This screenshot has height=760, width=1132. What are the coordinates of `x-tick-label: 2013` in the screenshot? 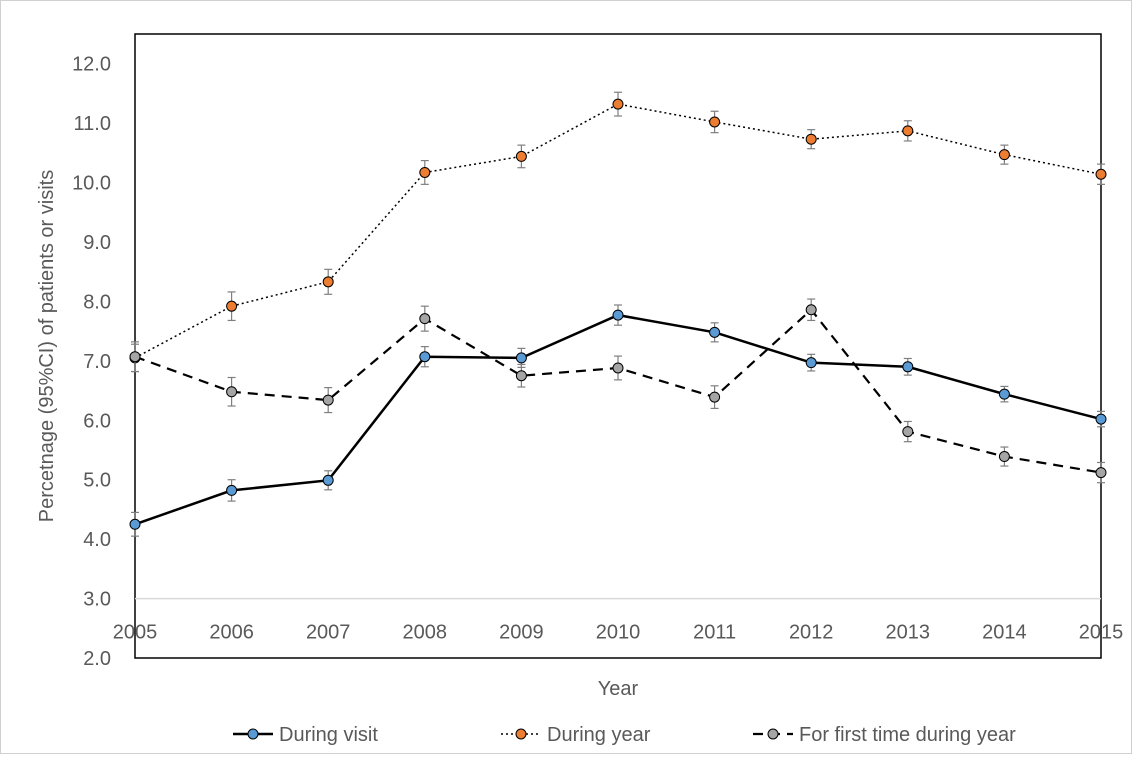 It's located at (908, 633).